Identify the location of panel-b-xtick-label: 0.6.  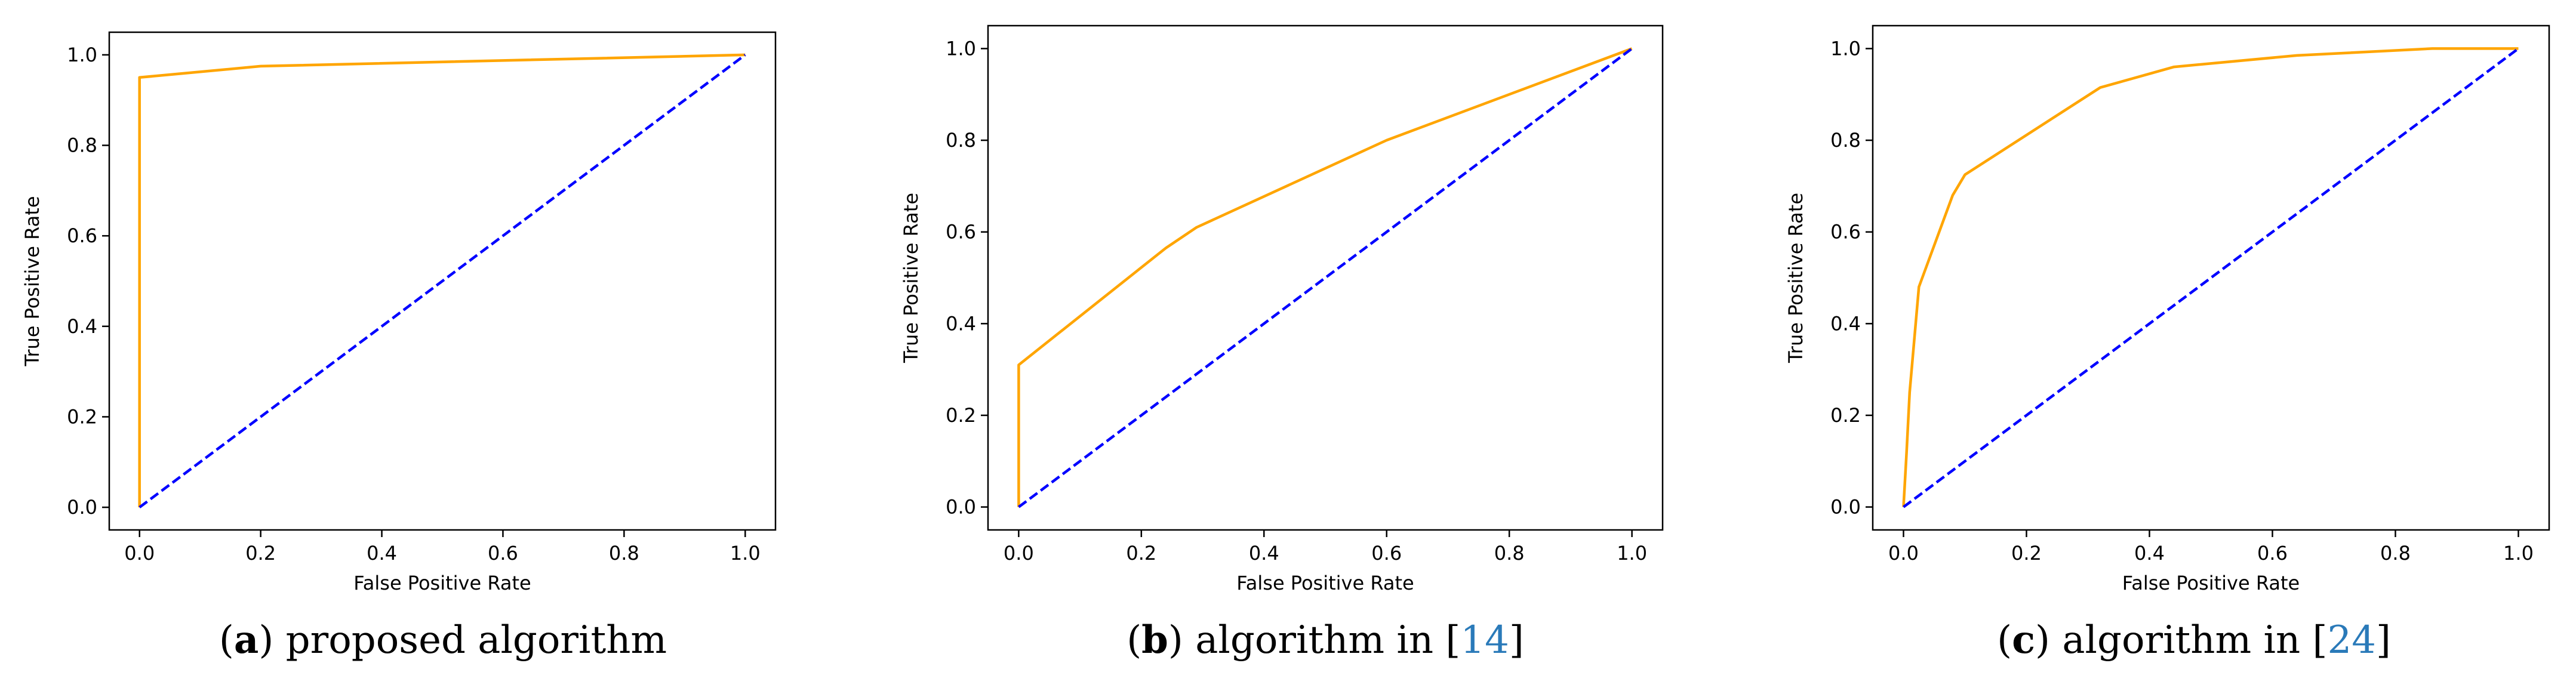
(1386, 553).